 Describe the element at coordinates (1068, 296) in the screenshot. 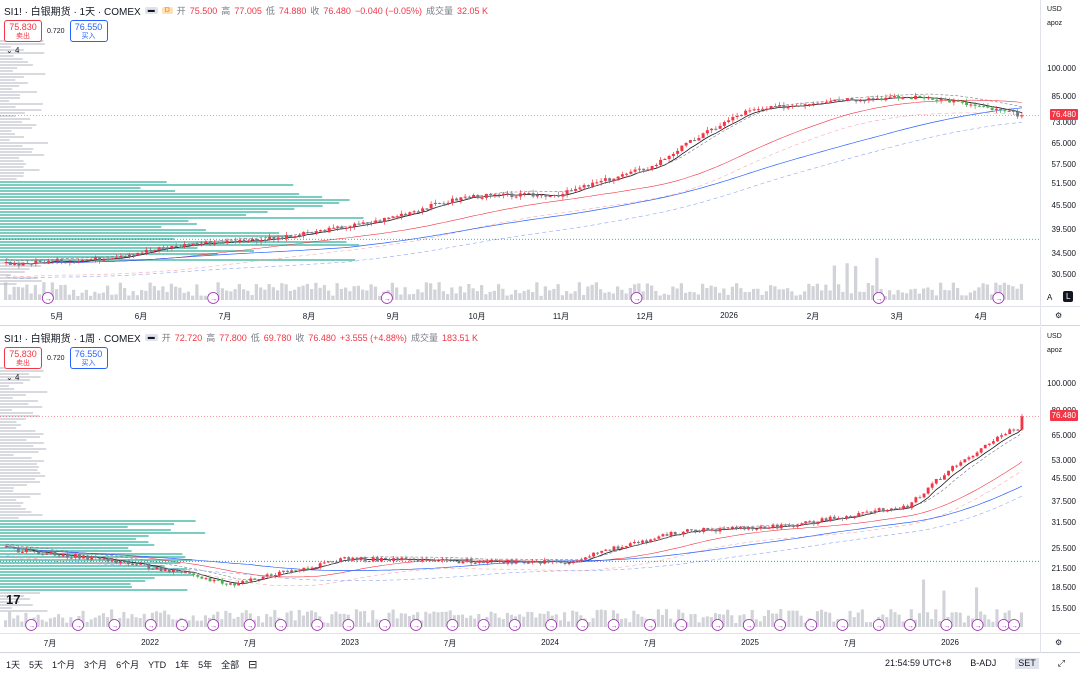

I see `log-scale-button: L` at that location.